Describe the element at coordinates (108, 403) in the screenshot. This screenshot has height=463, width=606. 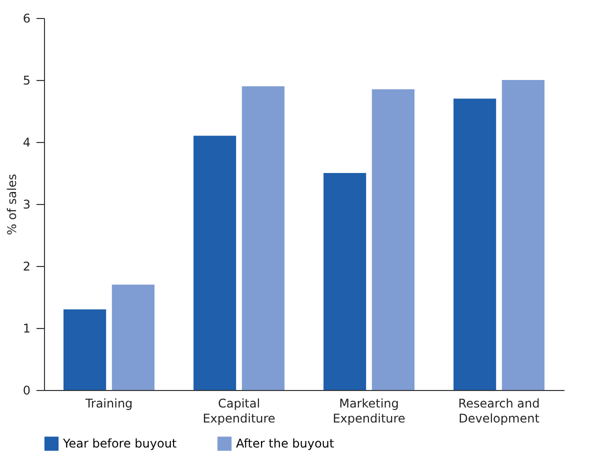
I see `x-tick-label: Training` at that location.